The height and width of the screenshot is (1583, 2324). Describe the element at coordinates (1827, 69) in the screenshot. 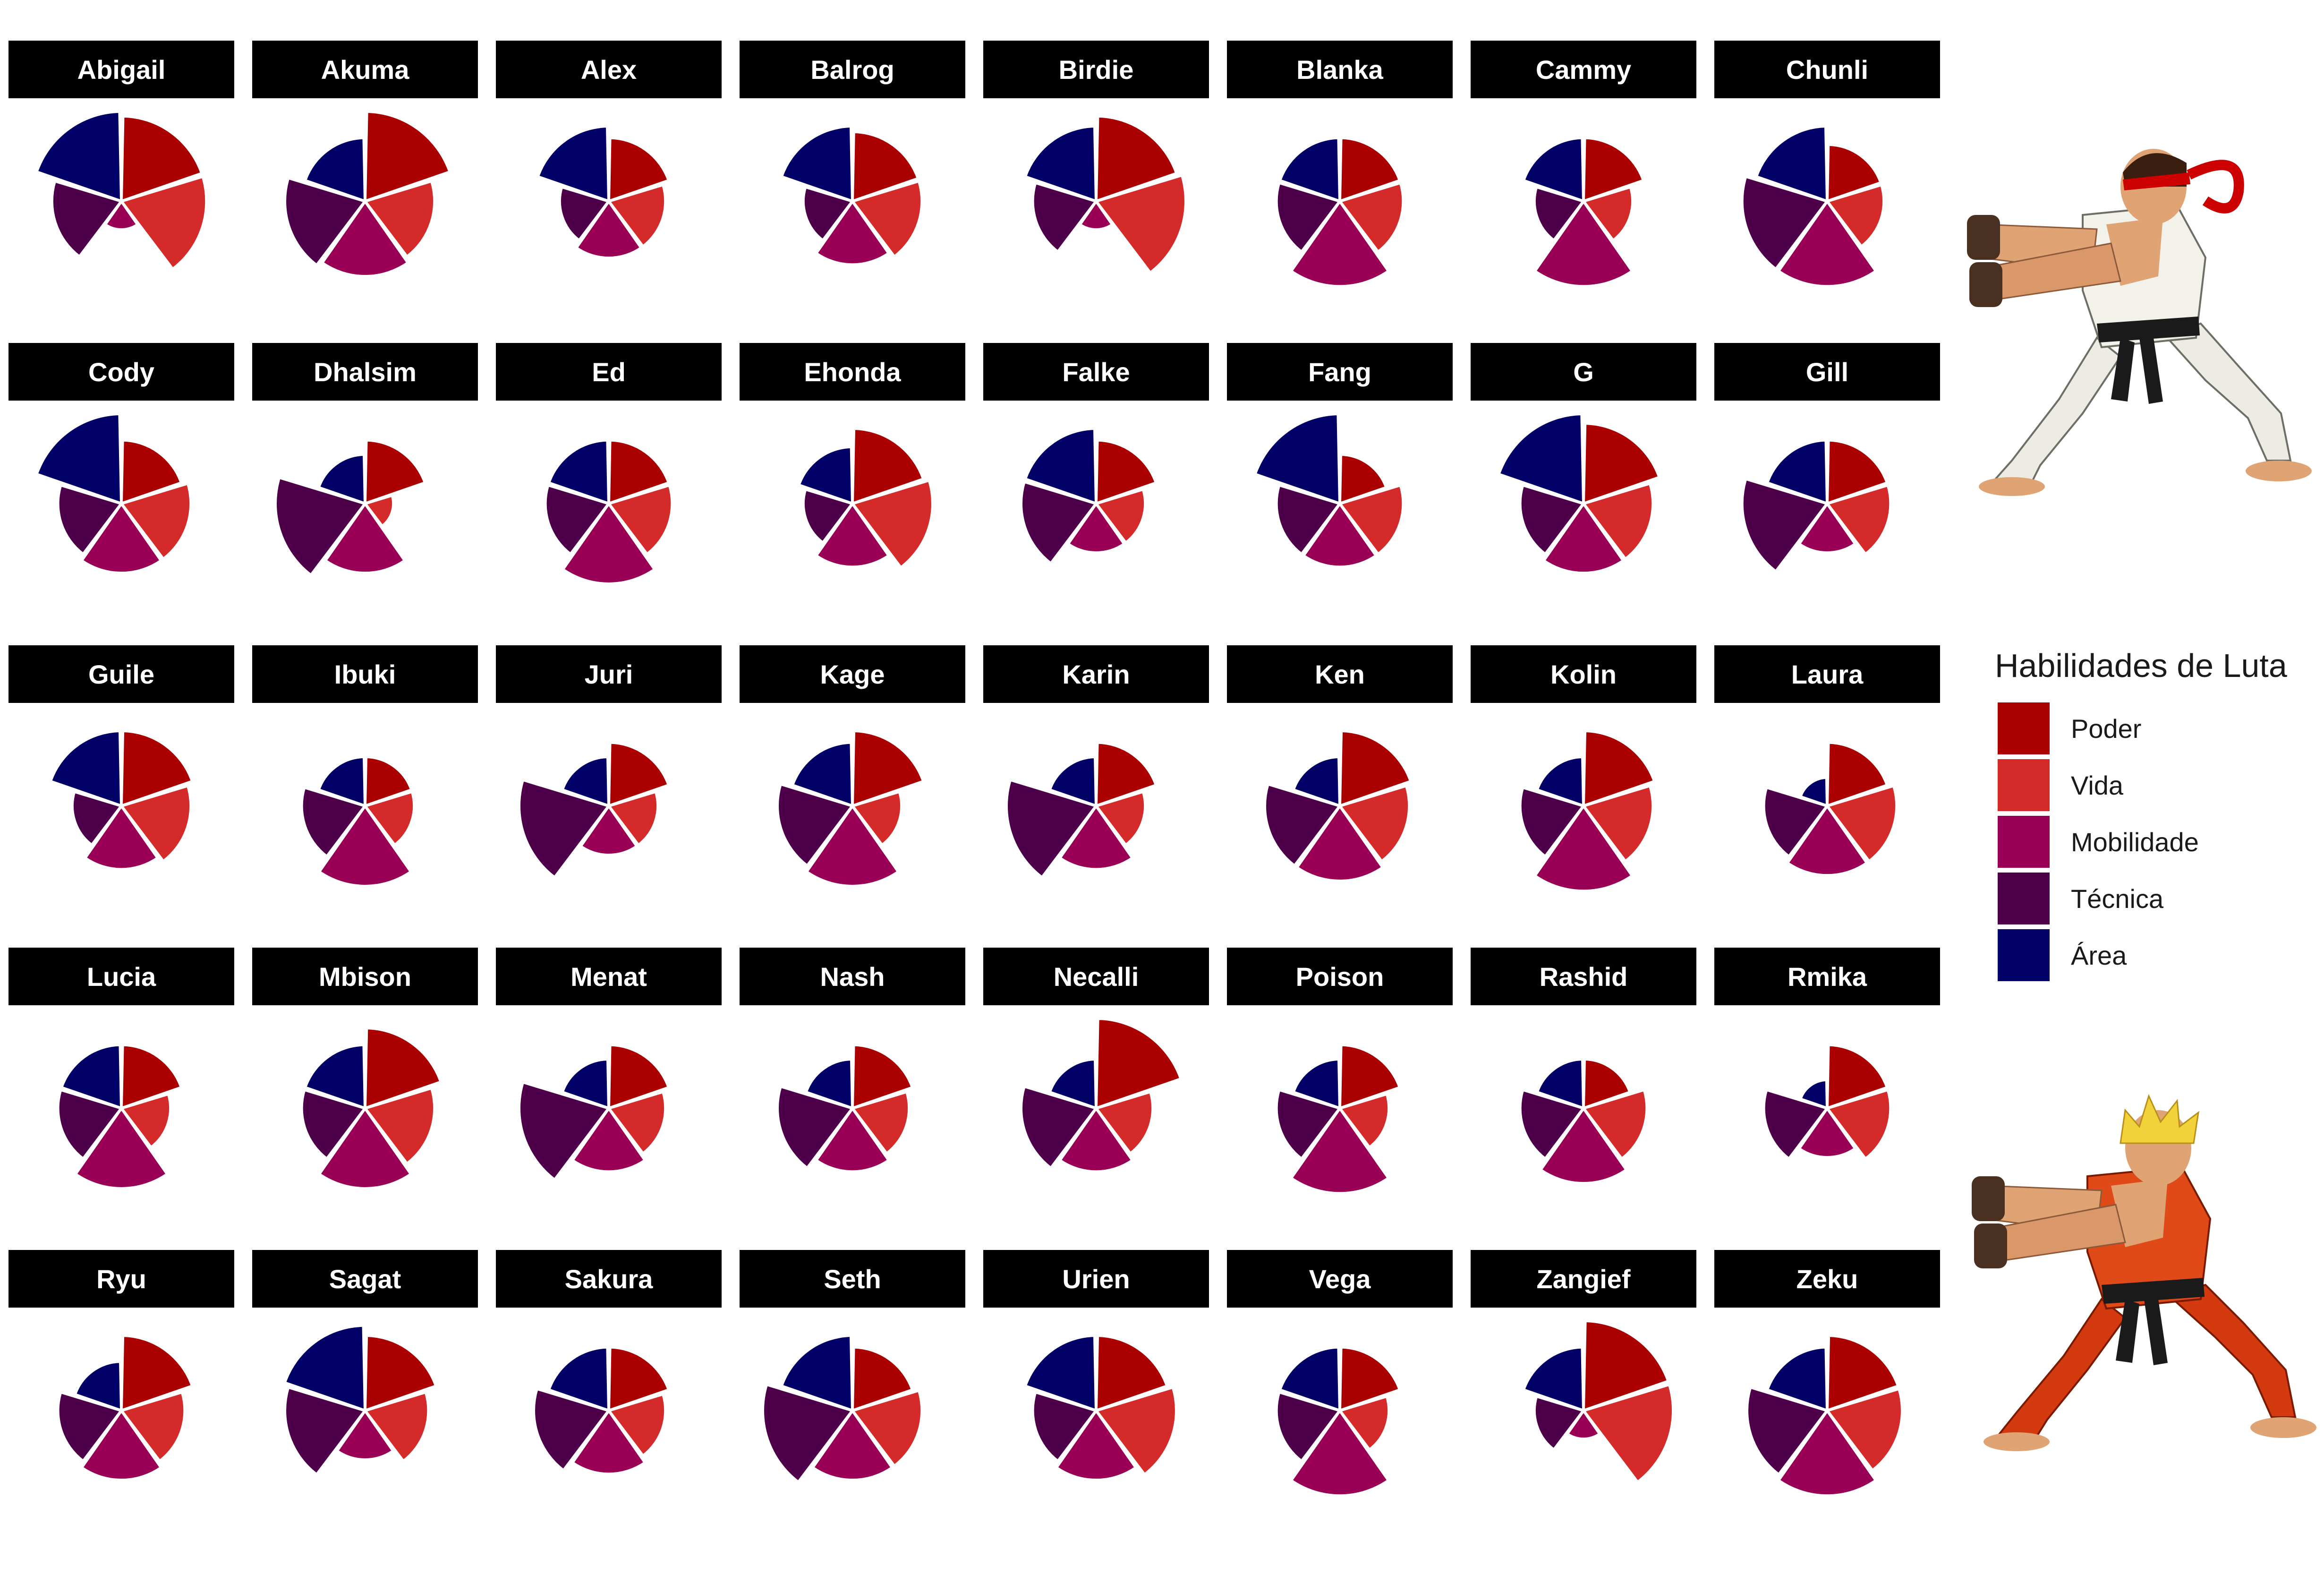

I see `facet-strip-chunli` at that location.